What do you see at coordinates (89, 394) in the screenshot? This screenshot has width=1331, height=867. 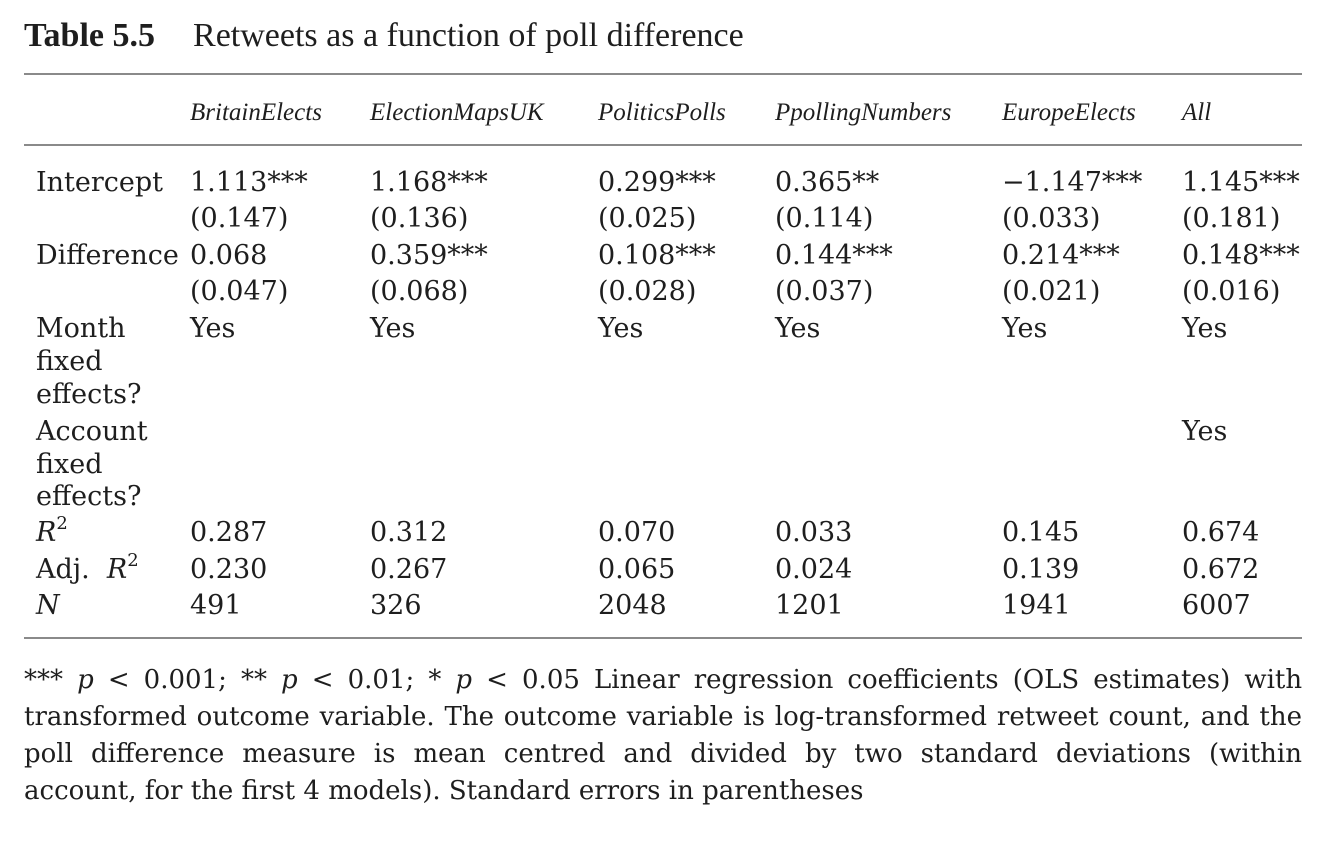 I see `row-label-month-fe: effects?` at bounding box center [89, 394].